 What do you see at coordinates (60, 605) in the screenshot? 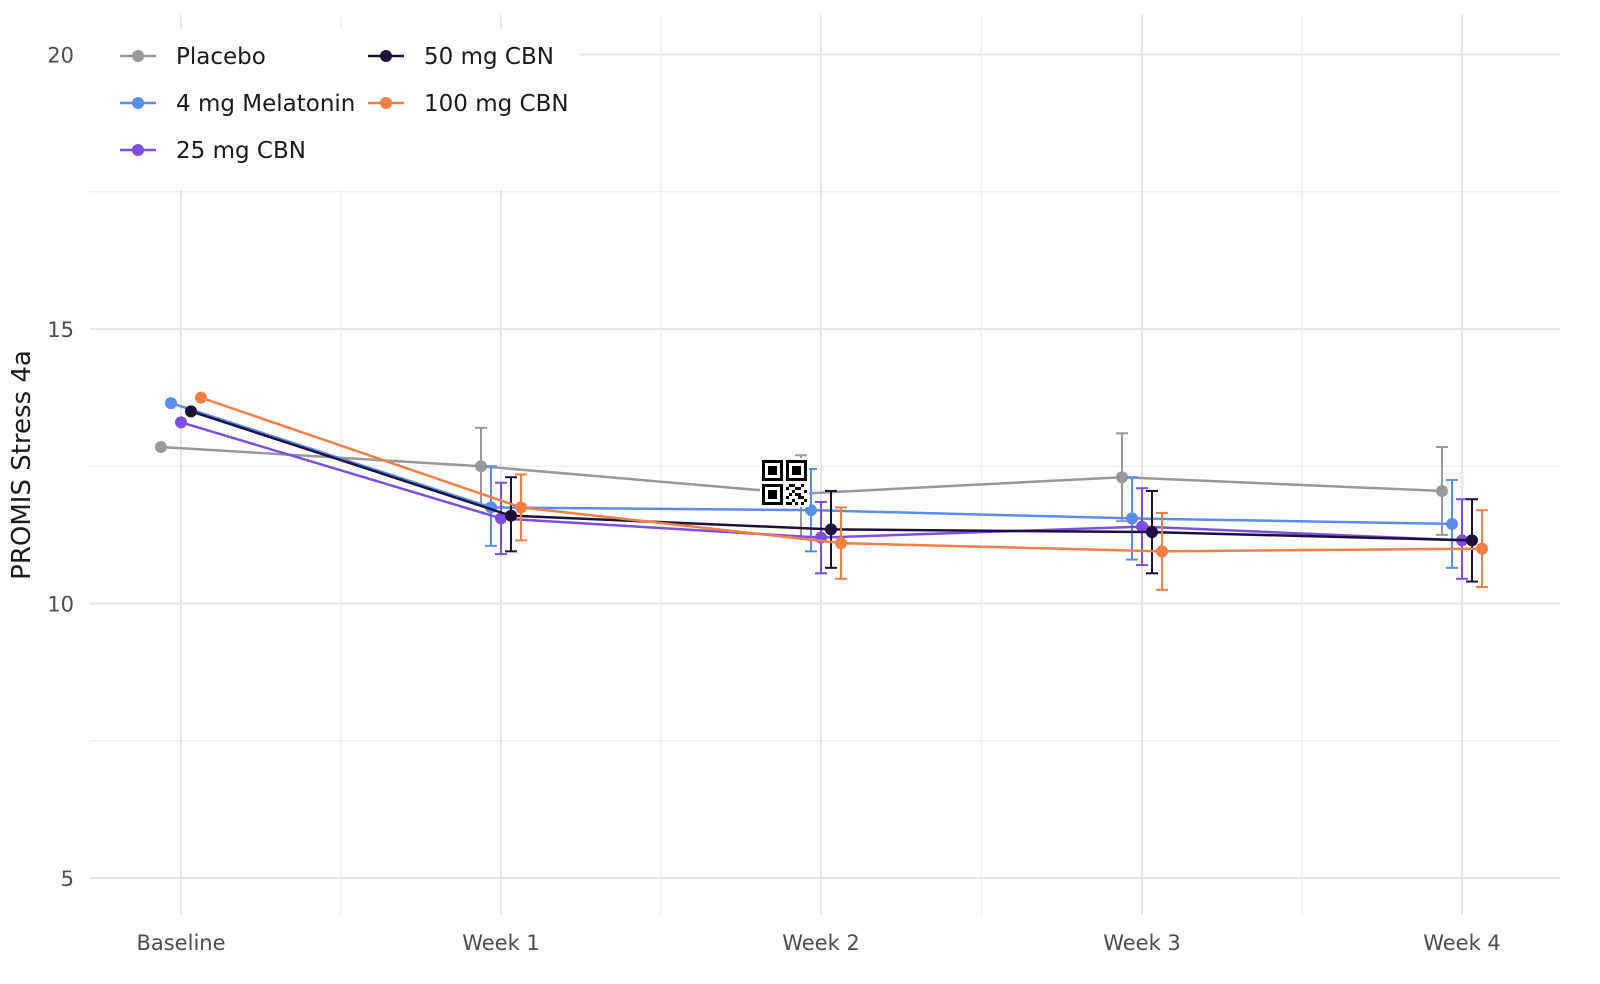
I see `y-tick-label: 10` at bounding box center [60, 605].